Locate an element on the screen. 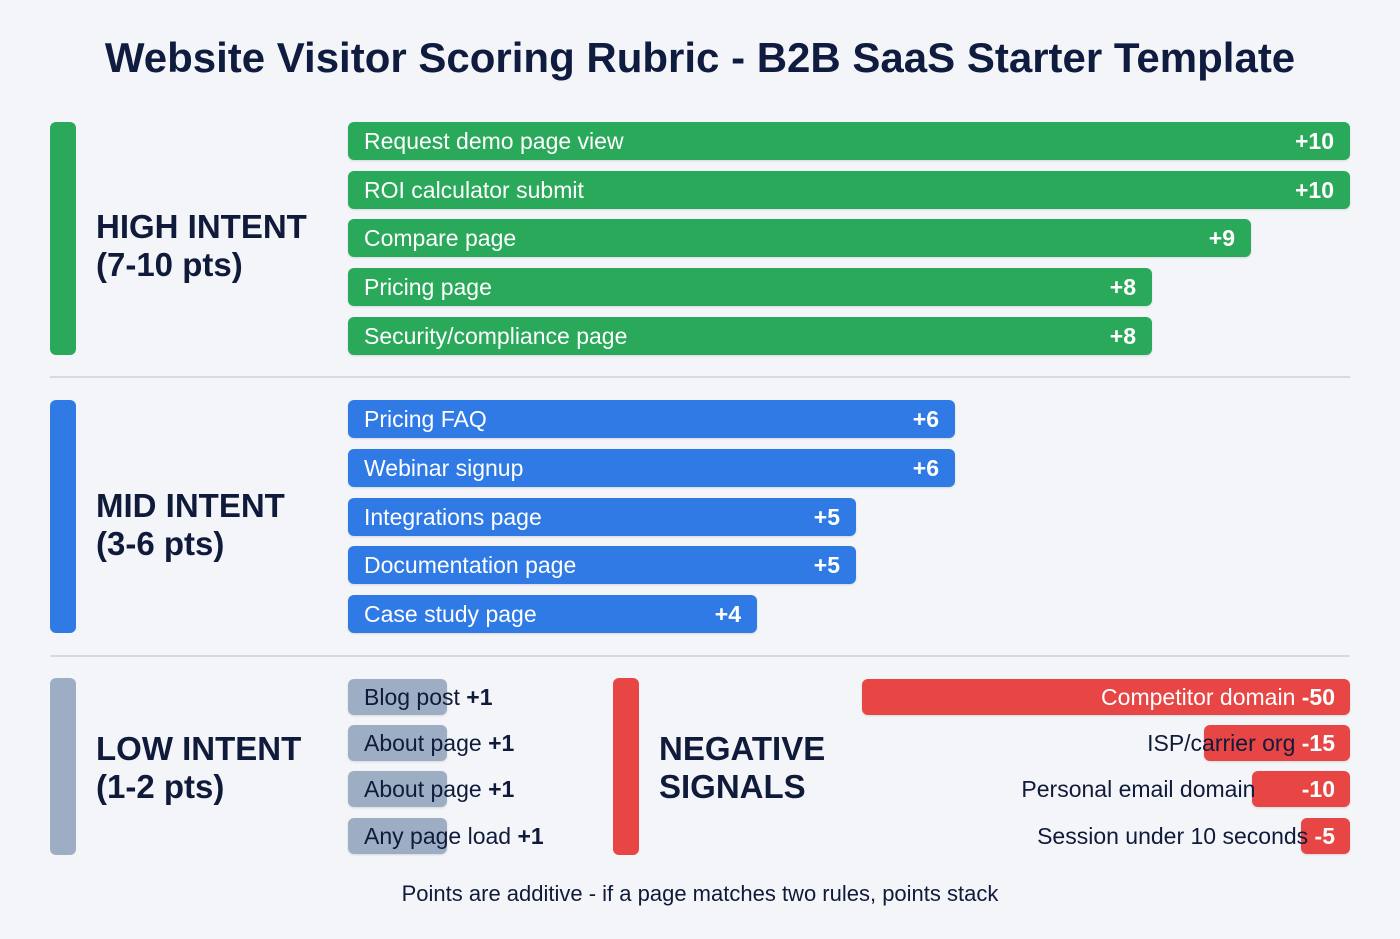 The image size is (1400, 939). mid-intent-accent is located at coordinates (63, 516).